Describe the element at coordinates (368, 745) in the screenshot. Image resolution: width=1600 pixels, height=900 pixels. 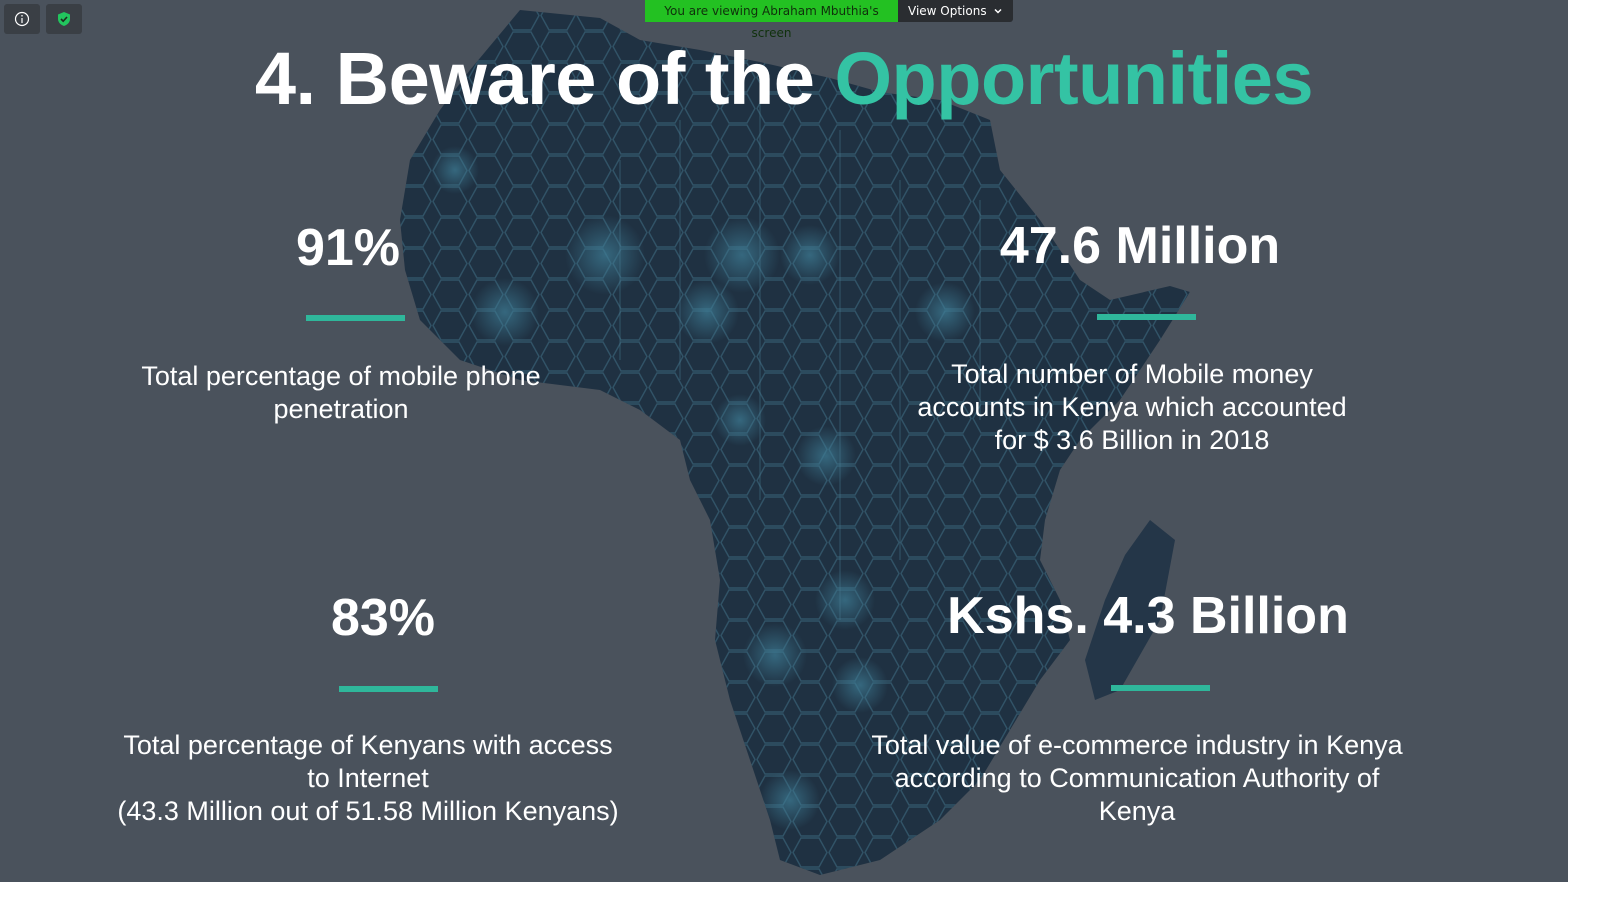
I see `desc-line: Total percentage of Kenyans with access` at that location.